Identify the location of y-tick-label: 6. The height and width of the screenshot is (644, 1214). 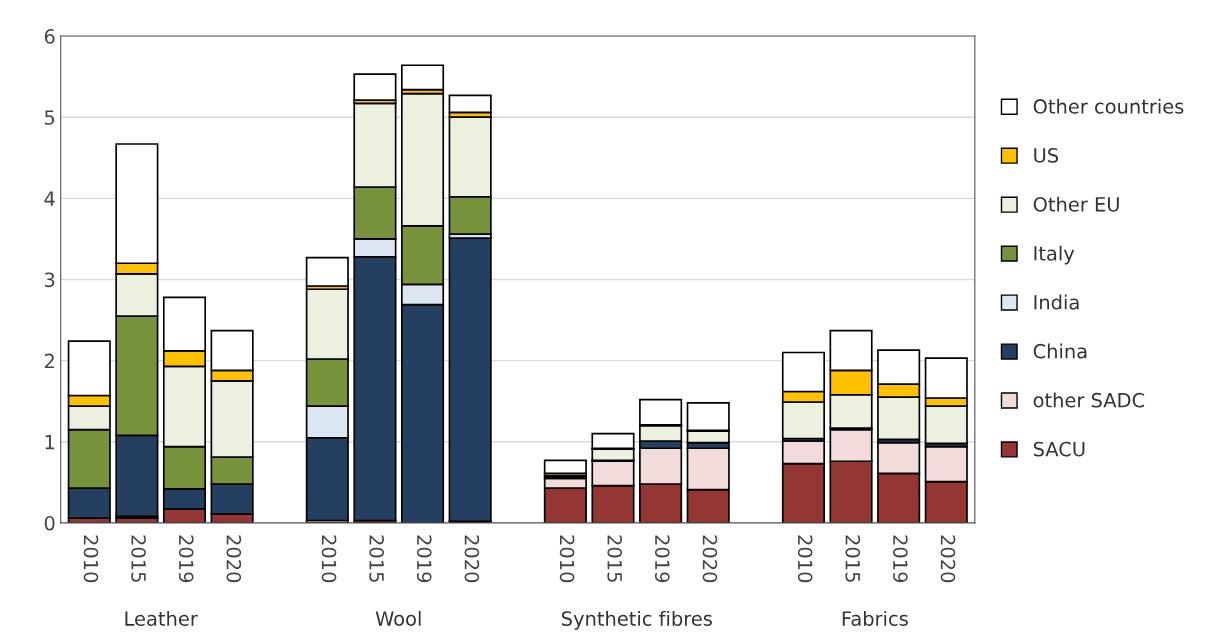
(49, 36).